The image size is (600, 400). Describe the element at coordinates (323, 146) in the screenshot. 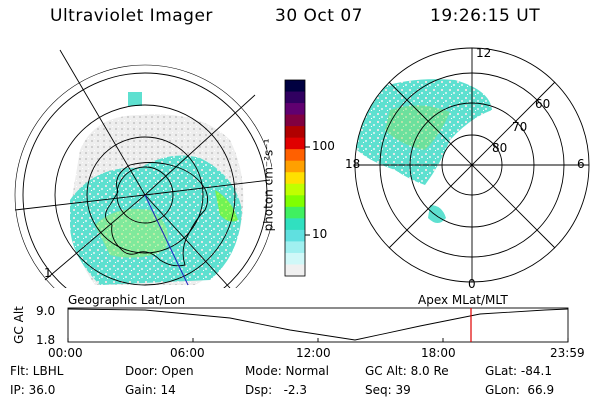

I see `colorbar-tick-100: 100` at that location.